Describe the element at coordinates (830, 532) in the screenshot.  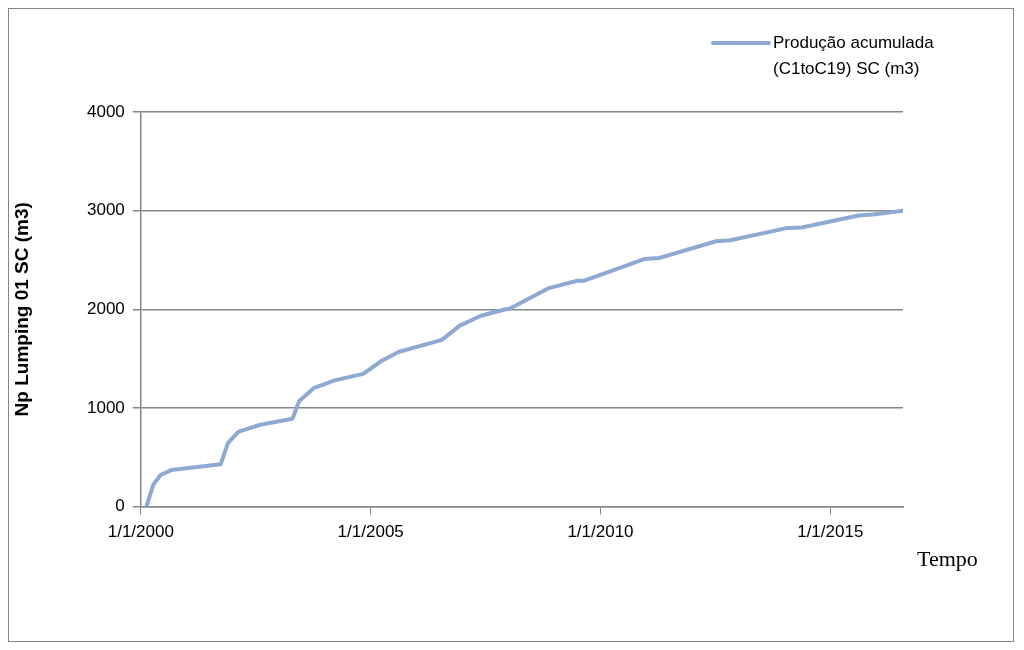
I see `x-tick-label: 1/1/2015` at that location.